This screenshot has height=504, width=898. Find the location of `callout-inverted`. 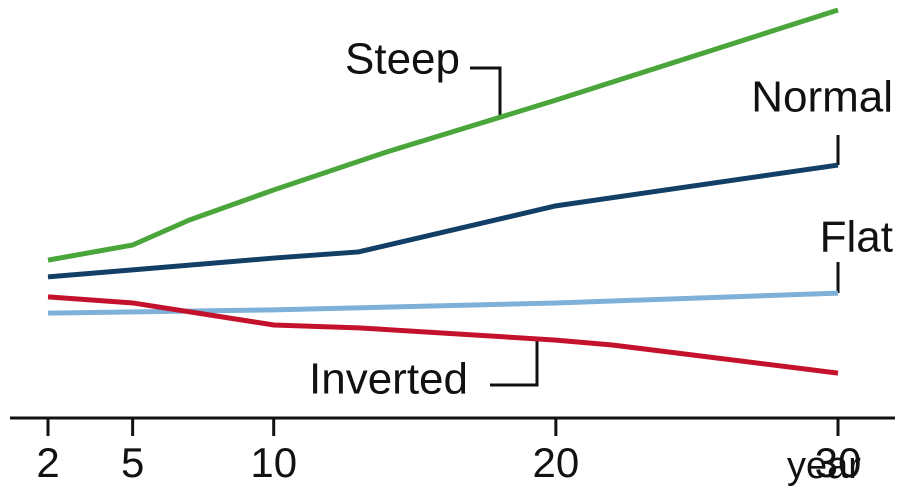

callout-inverted is located at coordinates (514, 363).